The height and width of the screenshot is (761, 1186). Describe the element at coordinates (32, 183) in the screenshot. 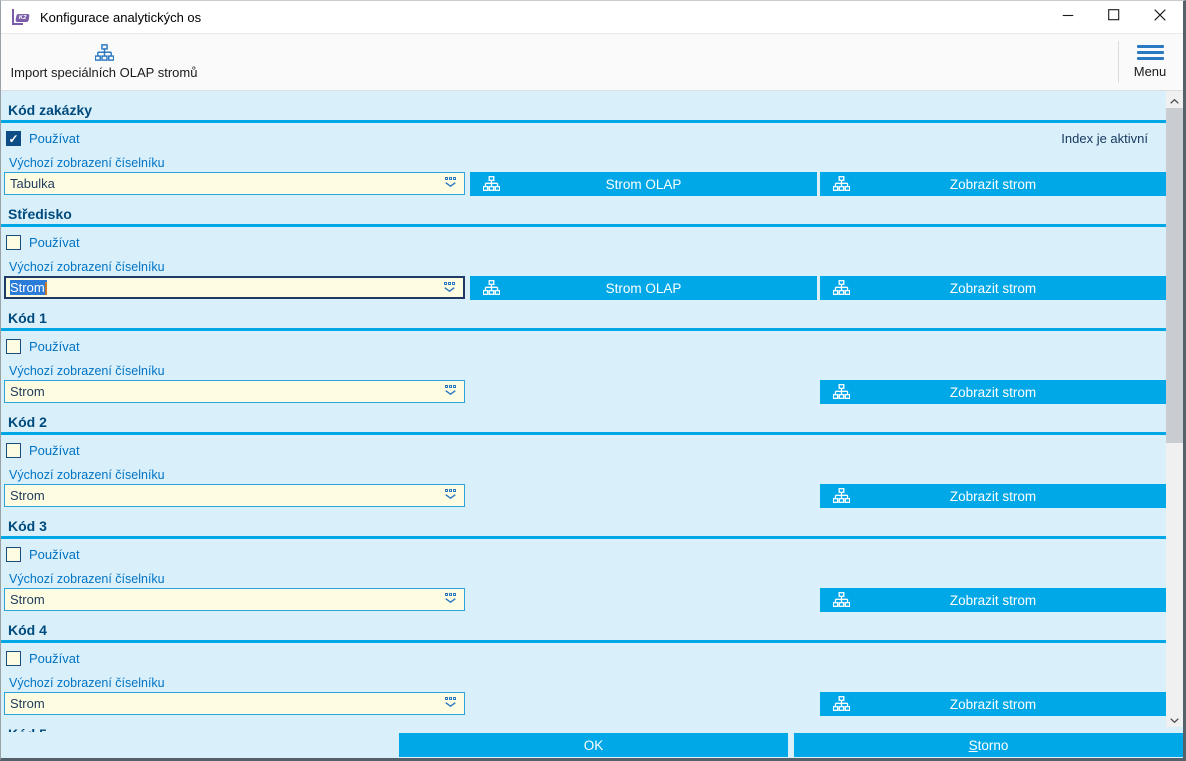

I see `combobox-value: Tabulka` at that location.